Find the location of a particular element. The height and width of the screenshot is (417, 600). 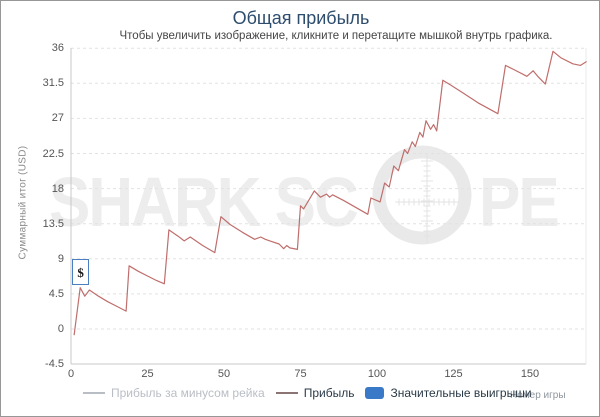

x-tick-label: 100 is located at coordinates (377, 374).